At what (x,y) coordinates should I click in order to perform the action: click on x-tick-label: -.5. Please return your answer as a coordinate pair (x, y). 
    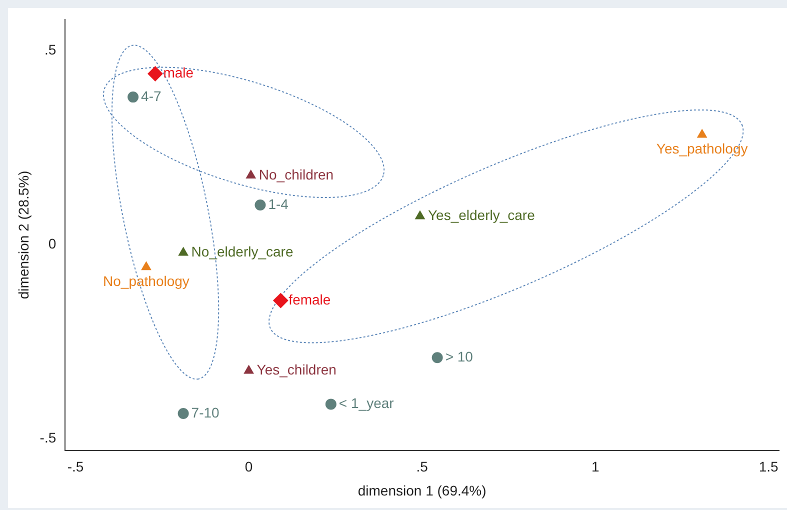
    Looking at the image, I should click on (75, 466).